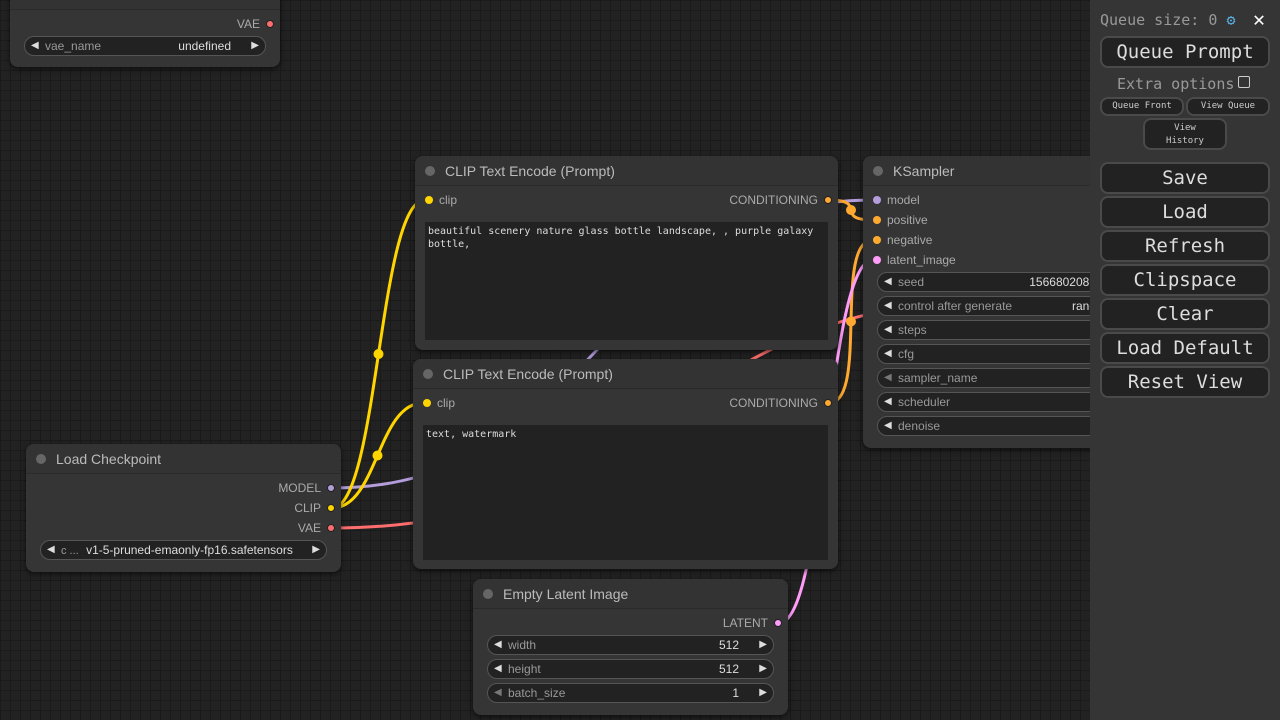 The image size is (1280, 720). Describe the element at coordinates (1000, 330) in the screenshot. I see `widget-steps: ◀ steps` at that location.